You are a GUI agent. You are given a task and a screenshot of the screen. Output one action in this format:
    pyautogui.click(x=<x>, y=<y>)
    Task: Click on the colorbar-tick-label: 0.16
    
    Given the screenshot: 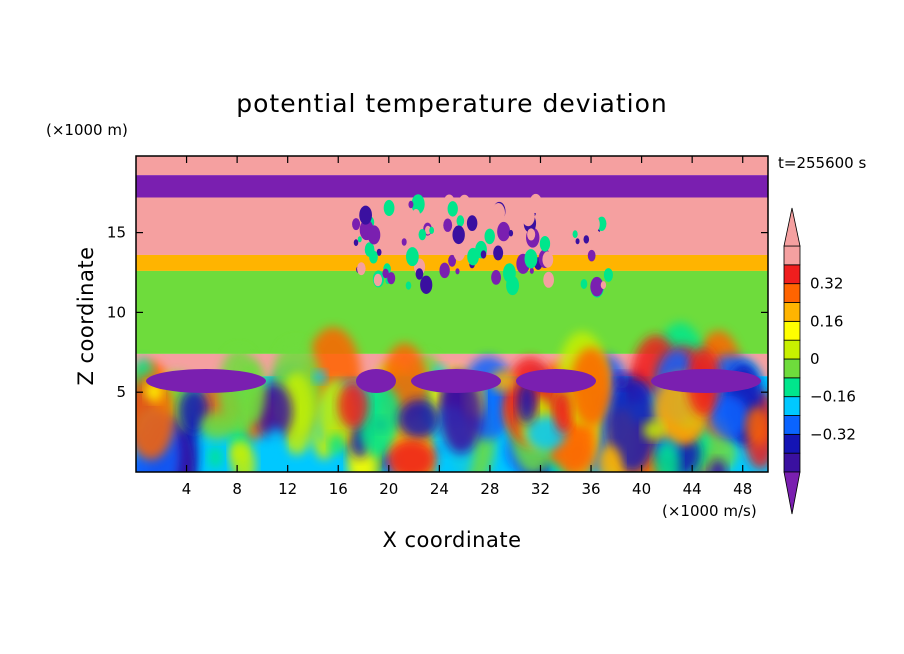 What is the action you would take?
    pyautogui.click(x=826, y=321)
    